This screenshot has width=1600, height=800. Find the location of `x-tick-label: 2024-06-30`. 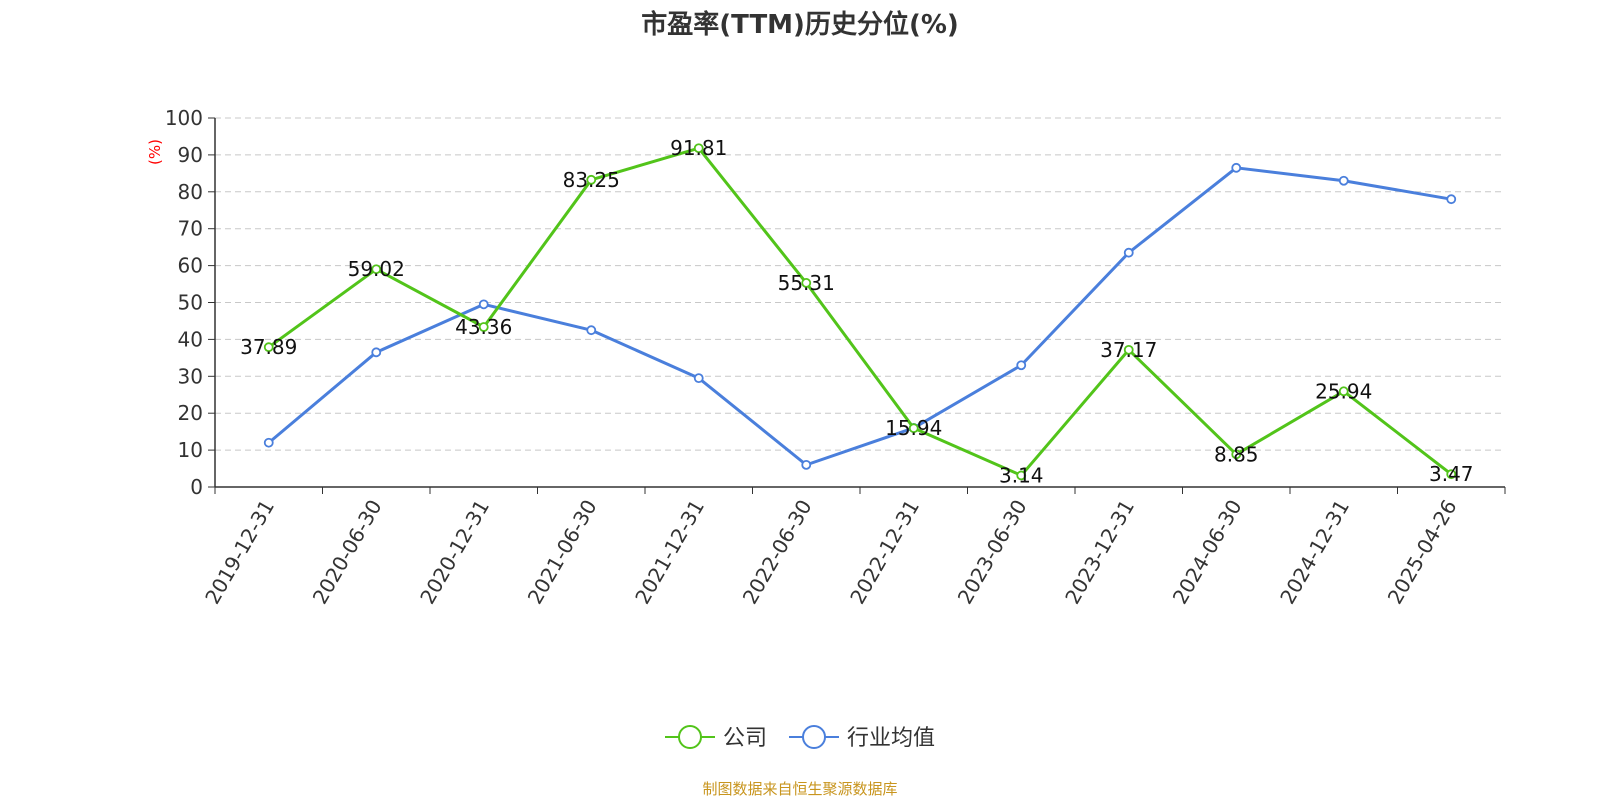

x-tick-label: 2024-06-30 is located at coordinates (1207, 552).